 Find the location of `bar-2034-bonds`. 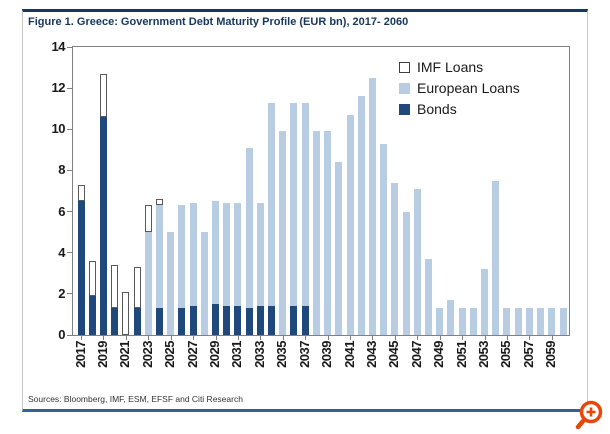

bar-2034-bonds is located at coordinates (272, 320).